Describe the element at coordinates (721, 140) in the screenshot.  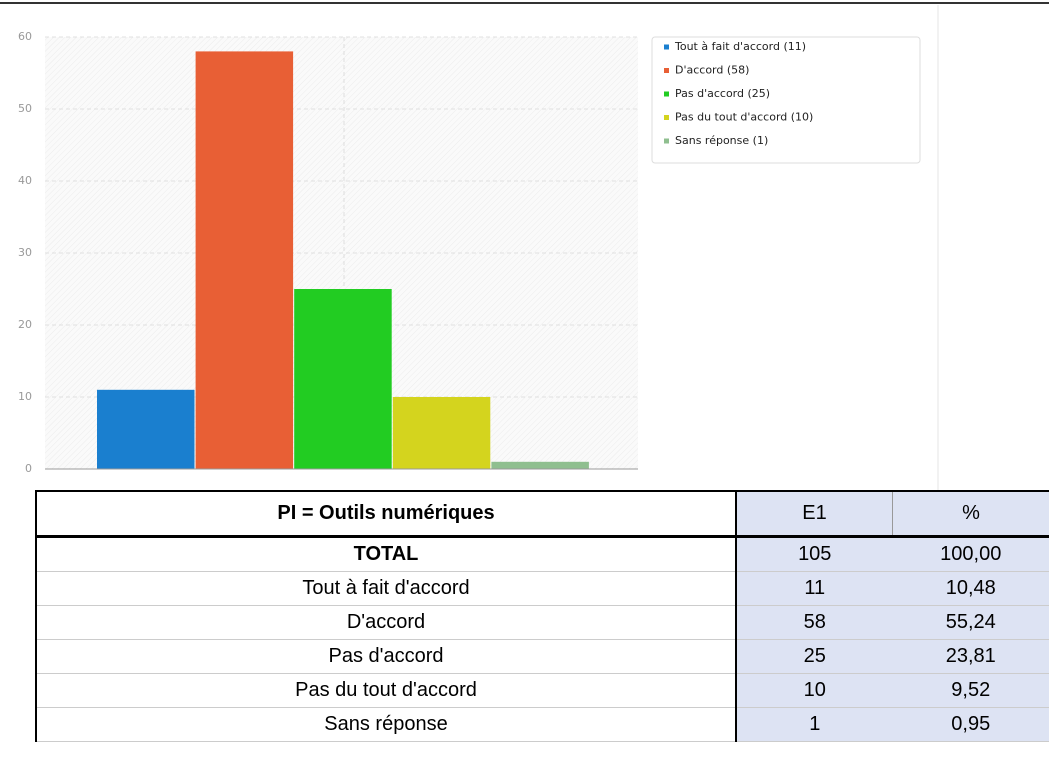
I see `legend-label: Sans réponse (1)` at that location.